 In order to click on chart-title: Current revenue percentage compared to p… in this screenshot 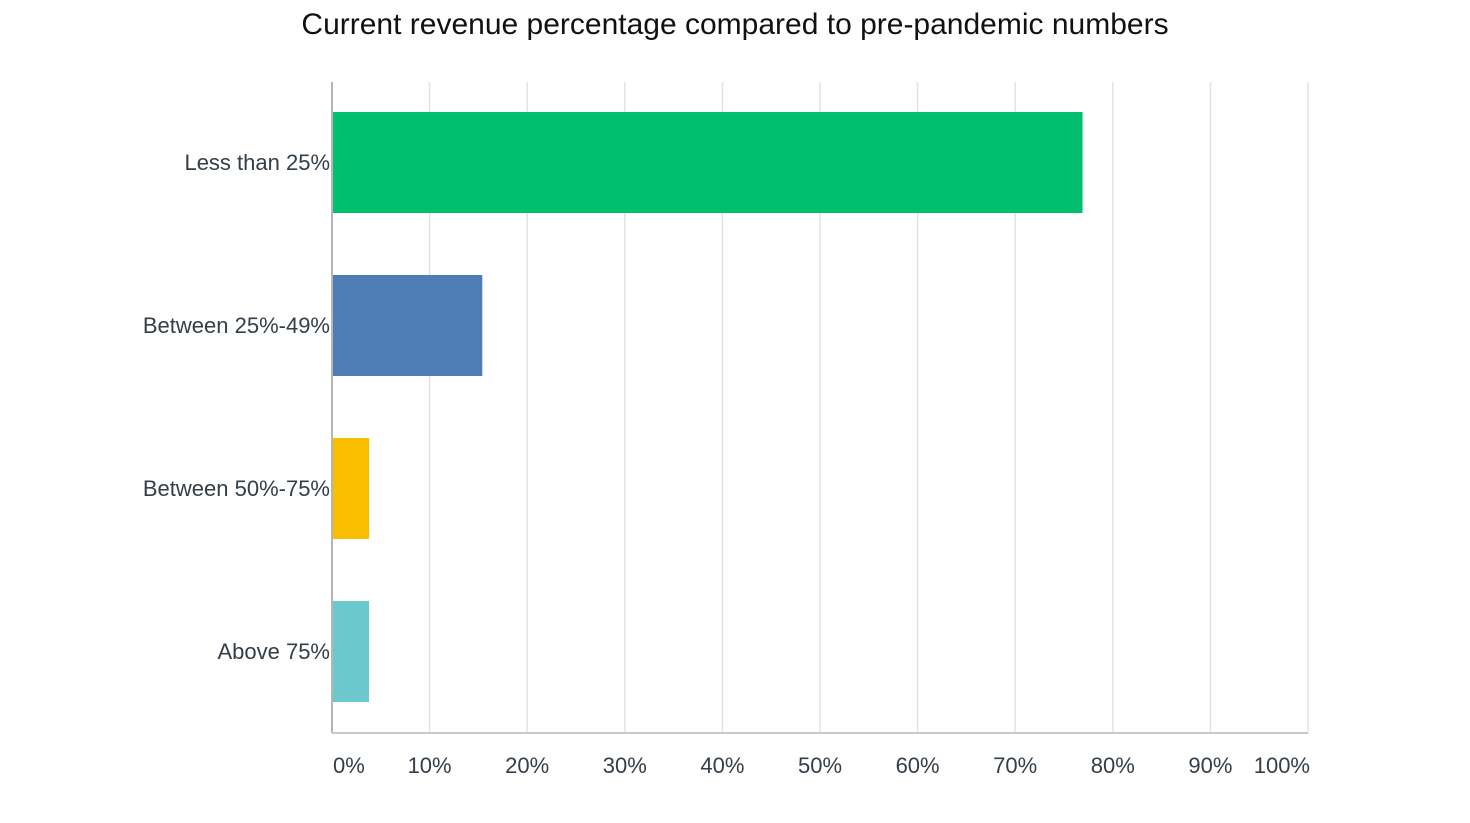, I will do `click(735, 24)`.